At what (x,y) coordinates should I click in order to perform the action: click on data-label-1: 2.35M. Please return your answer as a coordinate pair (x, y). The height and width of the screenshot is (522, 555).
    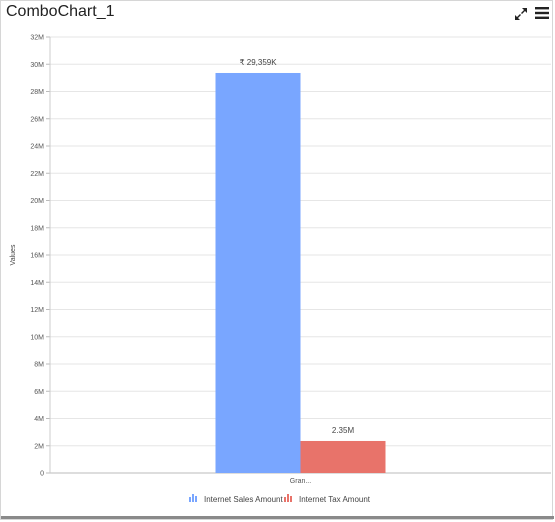
    Looking at the image, I should click on (343, 430).